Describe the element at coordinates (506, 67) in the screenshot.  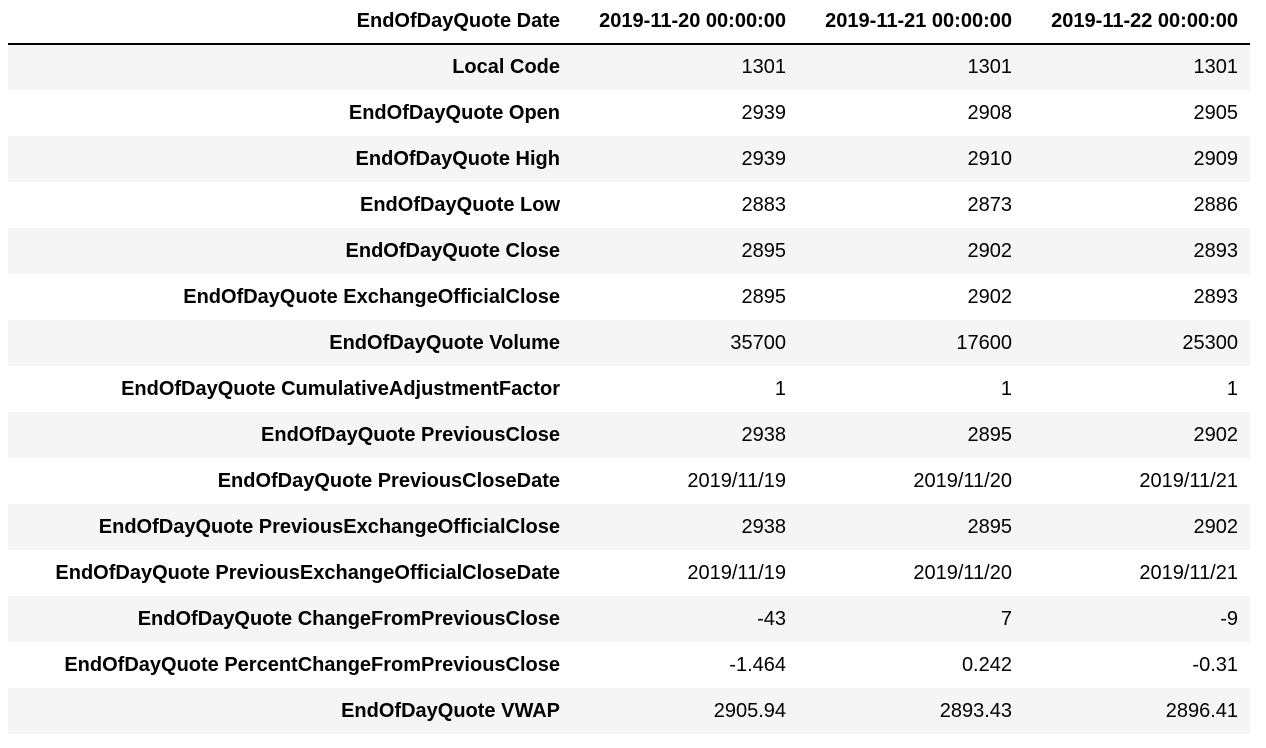
I see `row-label: Local Code` at that location.